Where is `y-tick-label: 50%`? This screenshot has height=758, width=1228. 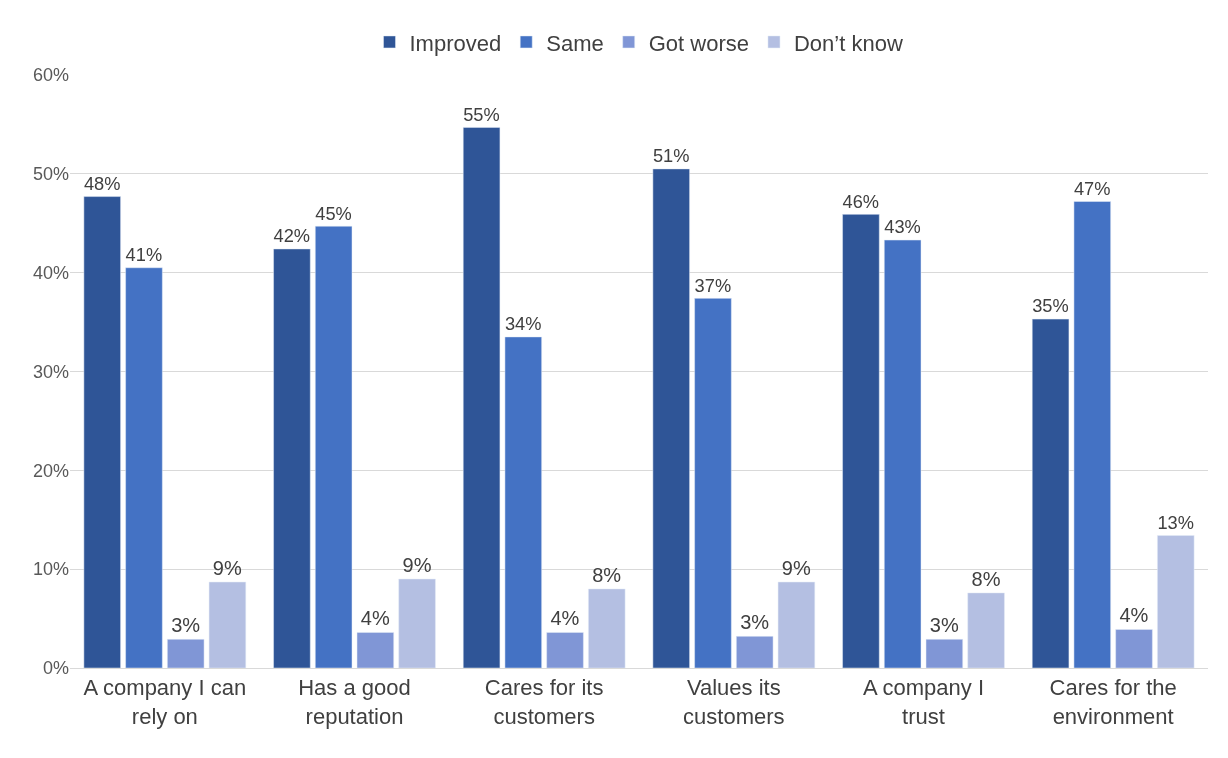
y-tick-label: 50% is located at coordinates (50, 174).